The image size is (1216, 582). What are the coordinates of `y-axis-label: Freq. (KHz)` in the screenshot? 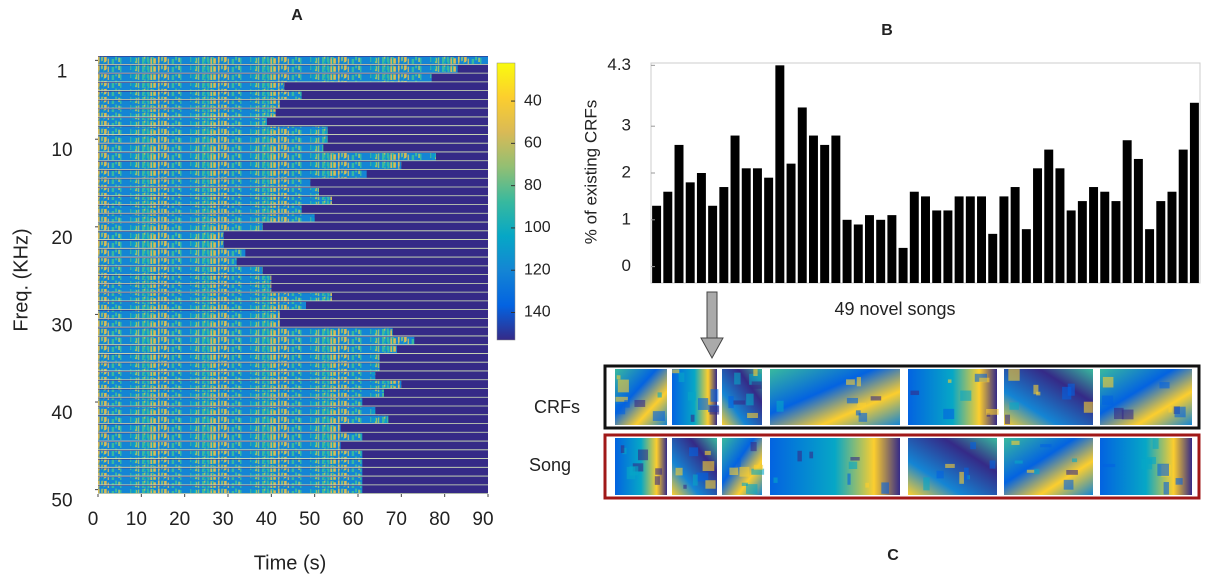 It's located at (21, 279).